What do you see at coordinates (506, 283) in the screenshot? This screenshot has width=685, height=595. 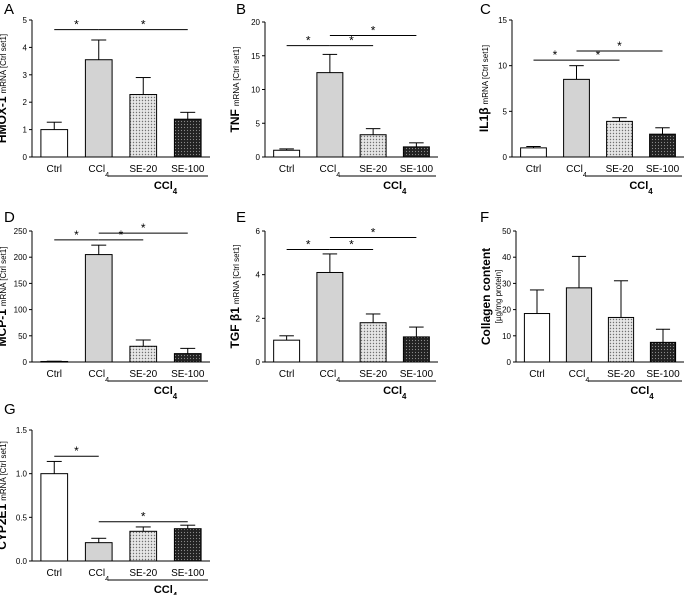 I see `y-tick-label: 30` at bounding box center [506, 283].